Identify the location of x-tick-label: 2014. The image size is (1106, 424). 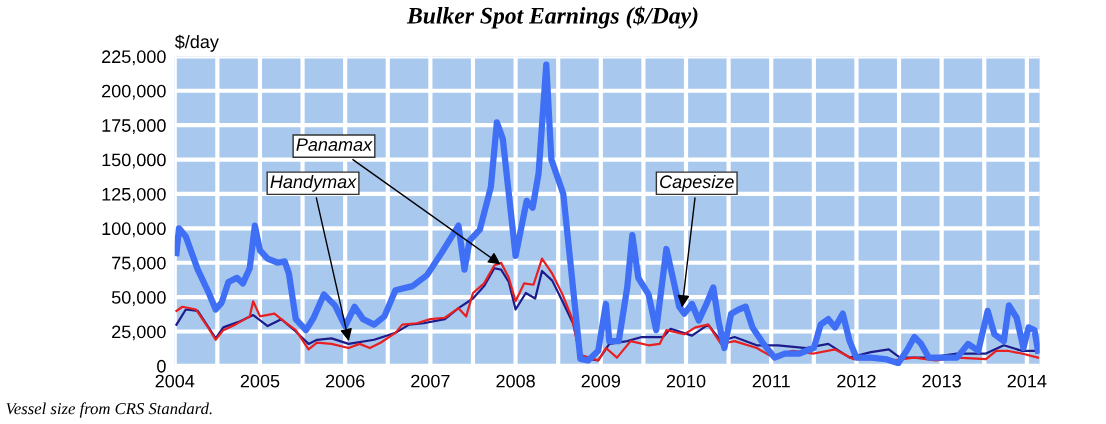
(1027, 381).